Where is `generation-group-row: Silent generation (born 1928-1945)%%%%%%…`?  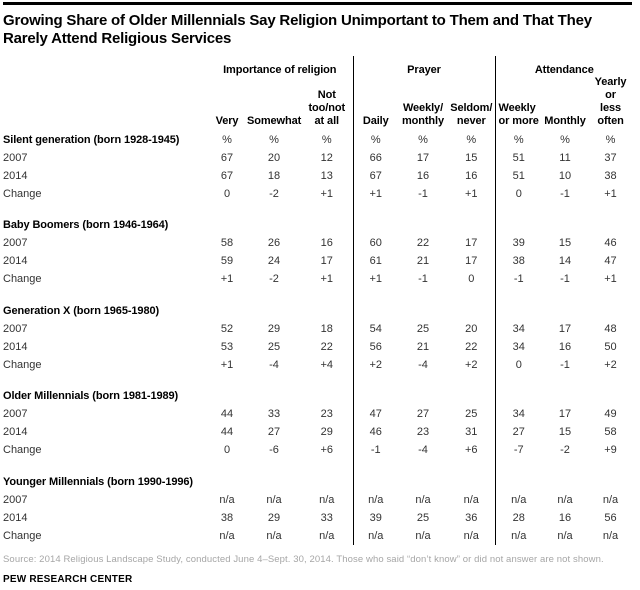 generation-group-row: Silent generation (born 1928-1945)%%%%%%… is located at coordinates (318, 140).